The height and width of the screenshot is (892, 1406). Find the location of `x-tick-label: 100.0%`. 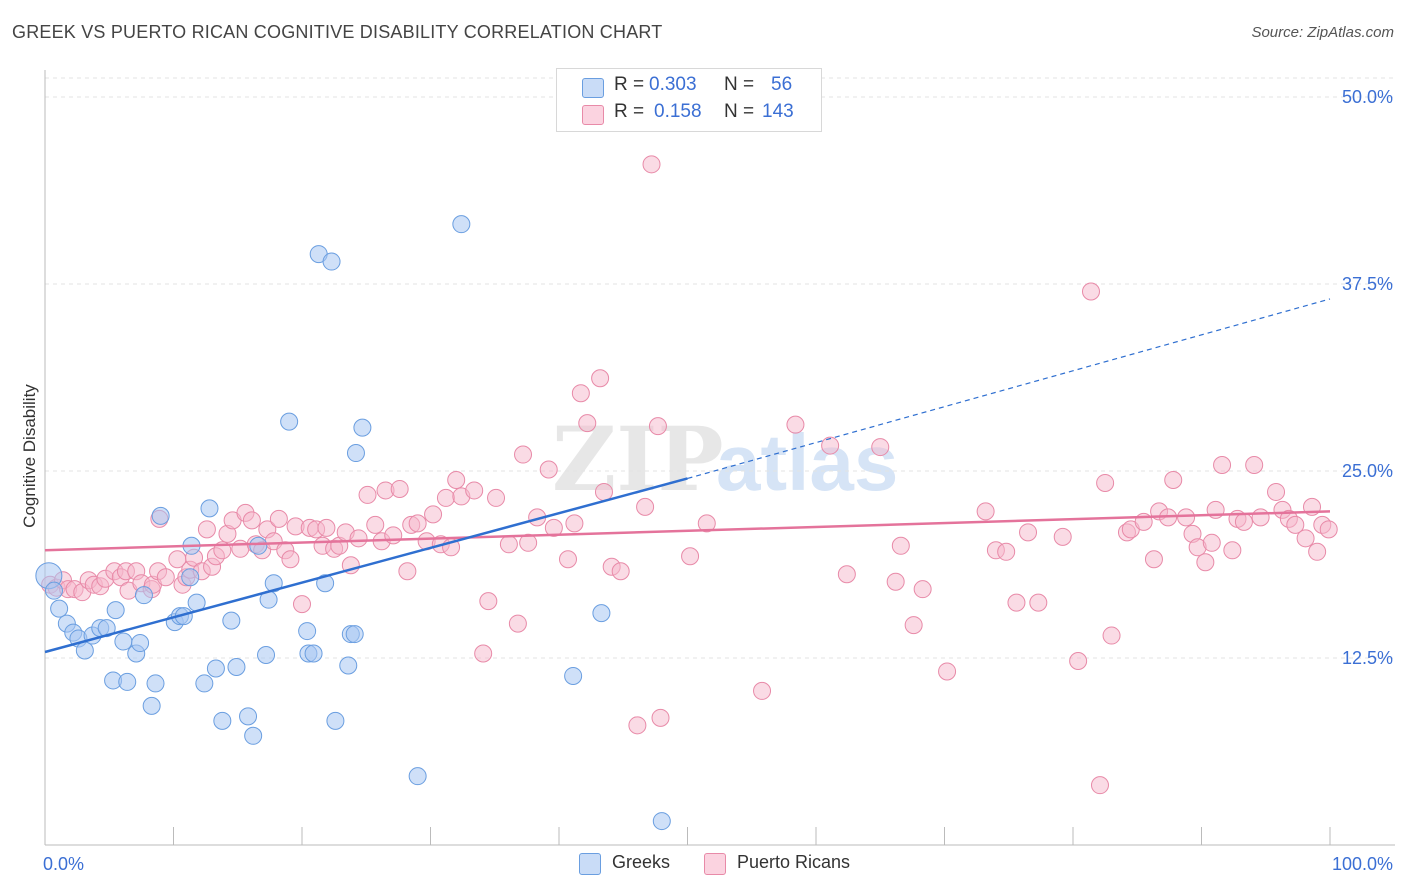

x-tick-label: 100.0% is located at coordinates (1362, 864).